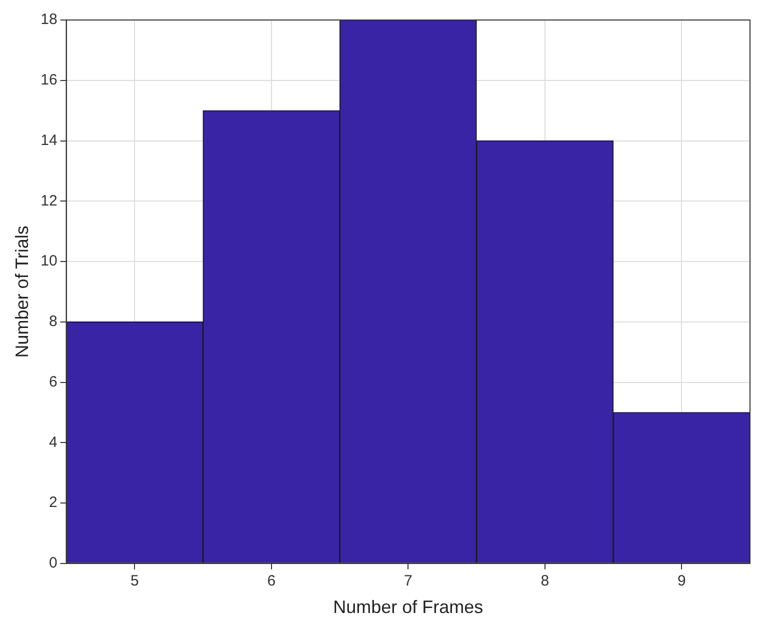 The height and width of the screenshot is (631, 762). What do you see at coordinates (53, 321) in the screenshot?
I see `y-tick-label: 8` at bounding box center [53, 321].